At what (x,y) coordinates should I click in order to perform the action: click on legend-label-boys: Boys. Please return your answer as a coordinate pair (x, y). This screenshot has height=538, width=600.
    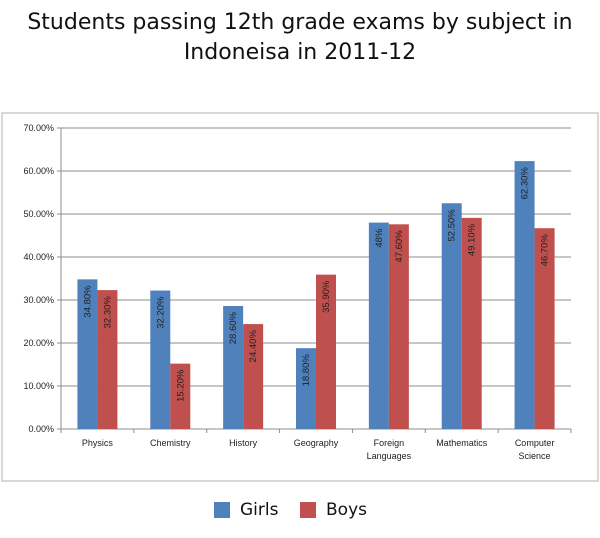
    Looking at the image, I should click on (346, 510).